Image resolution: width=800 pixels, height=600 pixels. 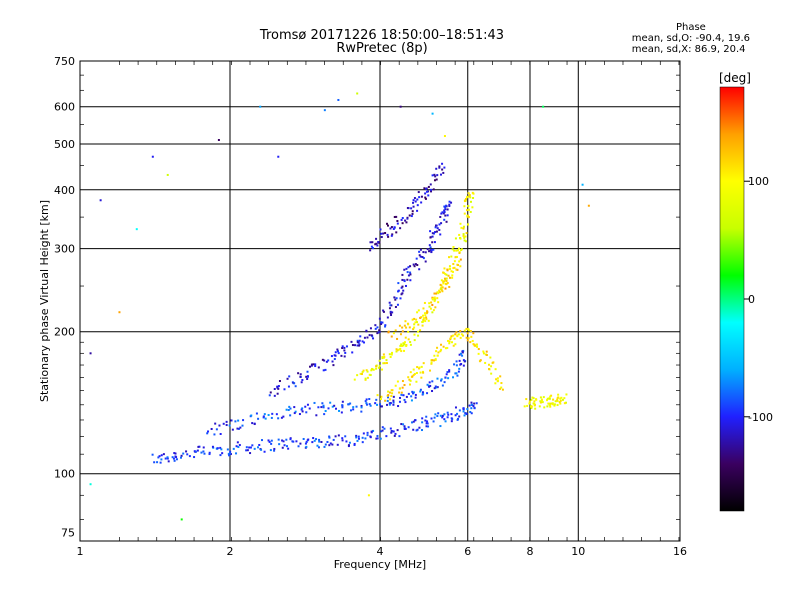 What do you see at coordinates (64, 474) in the screenshot?
I see `y-tick-label: 100` at bounding box center [64, 474].